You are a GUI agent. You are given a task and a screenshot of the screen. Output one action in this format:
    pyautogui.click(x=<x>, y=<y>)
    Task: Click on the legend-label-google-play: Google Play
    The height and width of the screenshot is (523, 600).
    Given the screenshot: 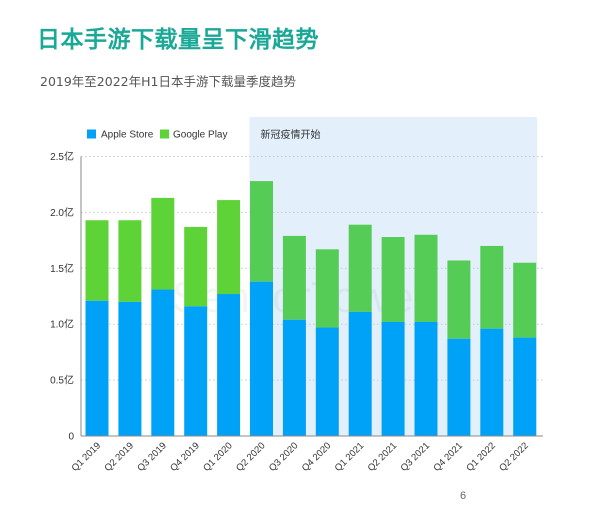 What is the action you would take?
    pyautogui.click(x=200, y=135)
    